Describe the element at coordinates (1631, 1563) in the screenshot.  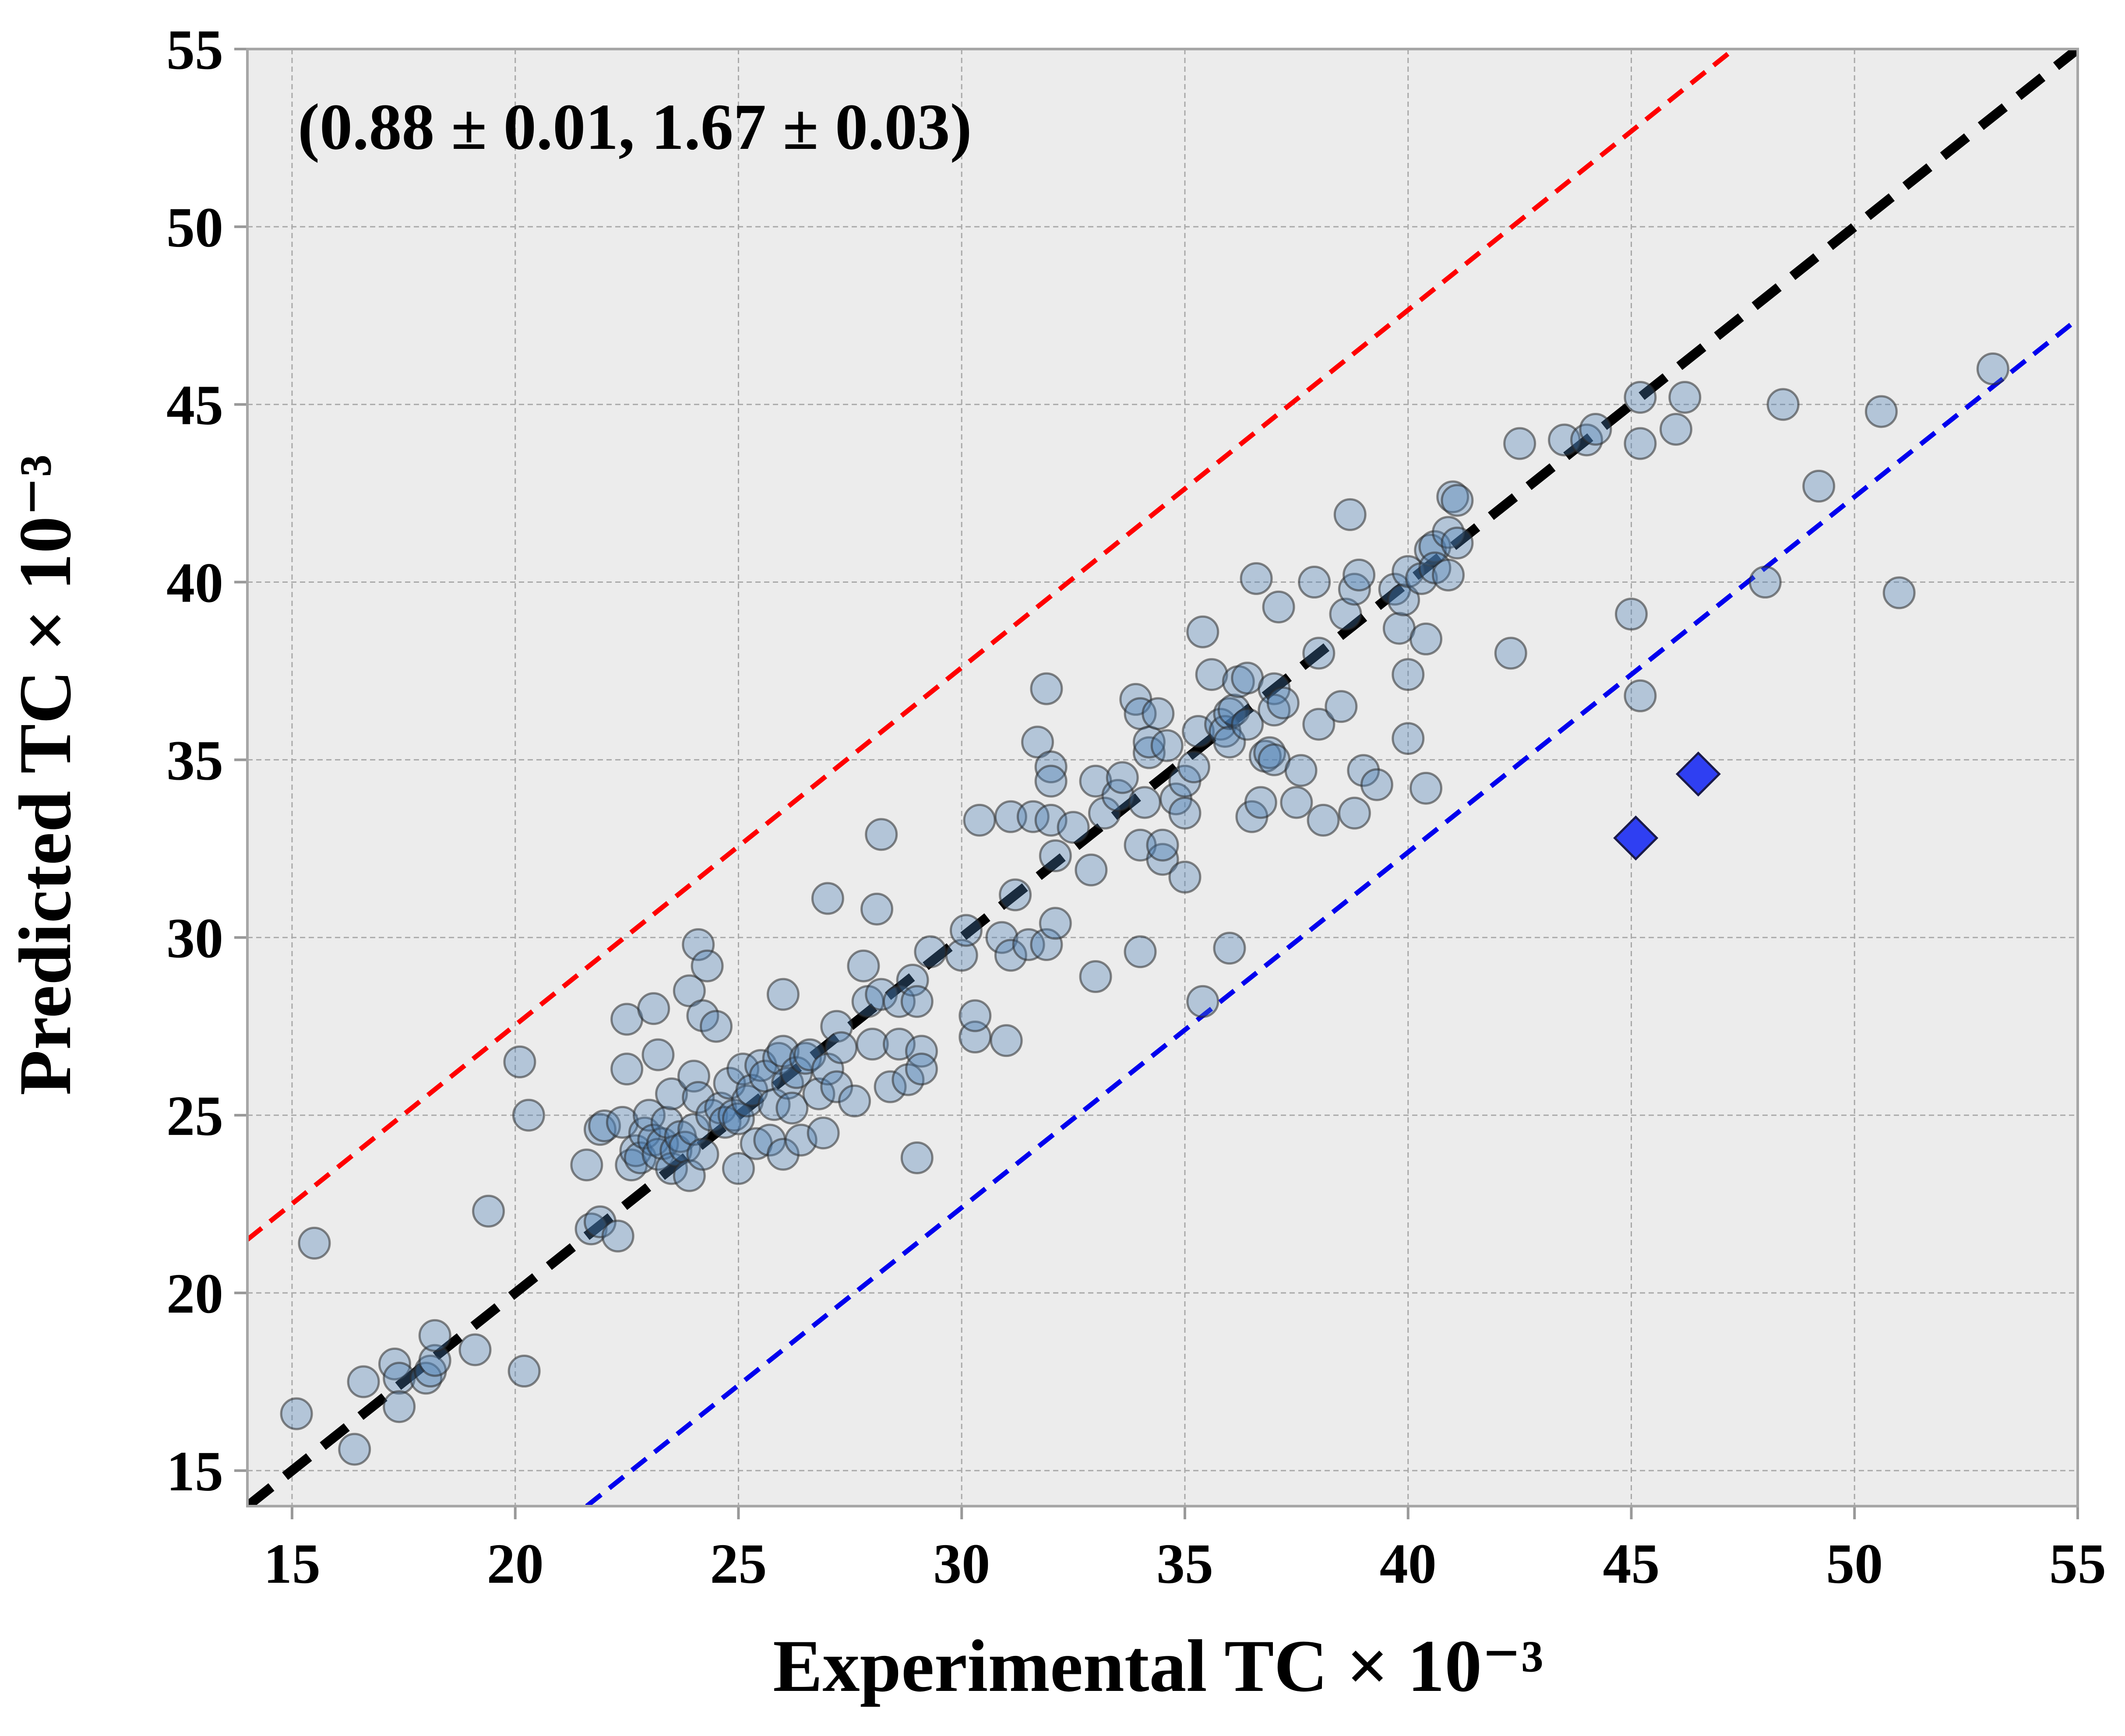
I see `x-tick-label: 45` at that location.